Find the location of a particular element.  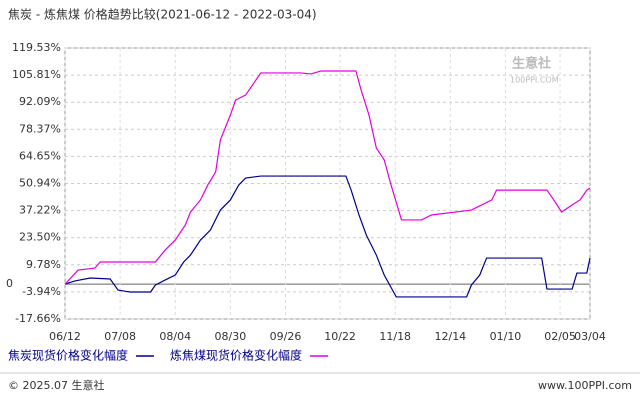

x-tick-label: 06/12 is located at coordinates (65, 336).